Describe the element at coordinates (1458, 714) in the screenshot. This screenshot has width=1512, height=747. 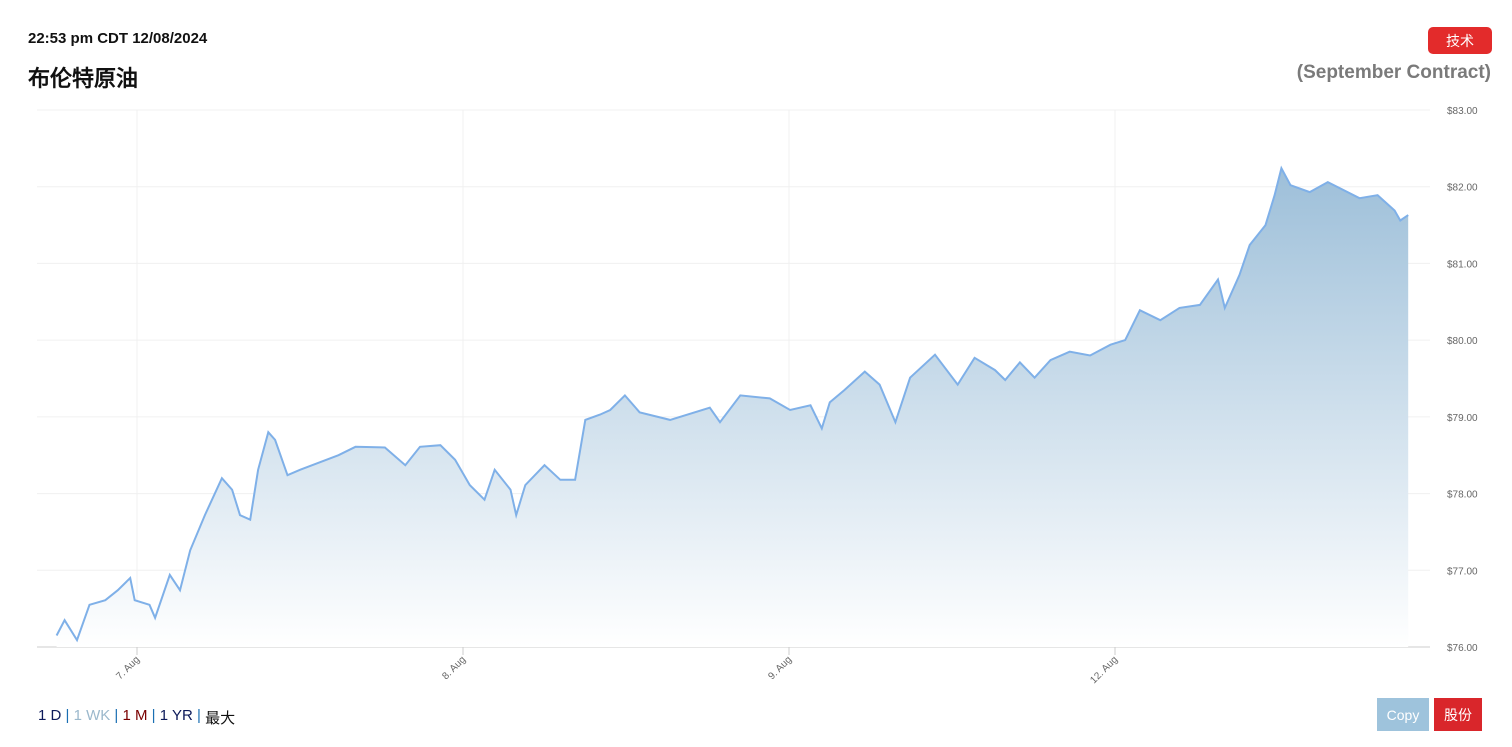
I see `share-button: 股份` at that location.